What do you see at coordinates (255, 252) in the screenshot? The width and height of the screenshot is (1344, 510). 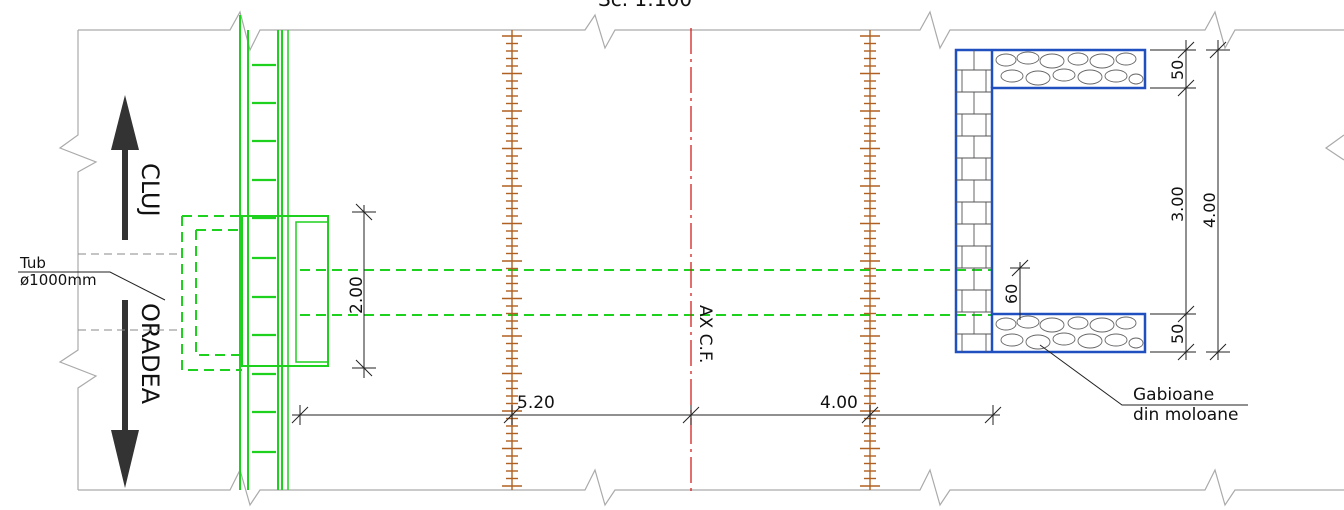 I see `culvert-structure` at bounding box center [255, 252].